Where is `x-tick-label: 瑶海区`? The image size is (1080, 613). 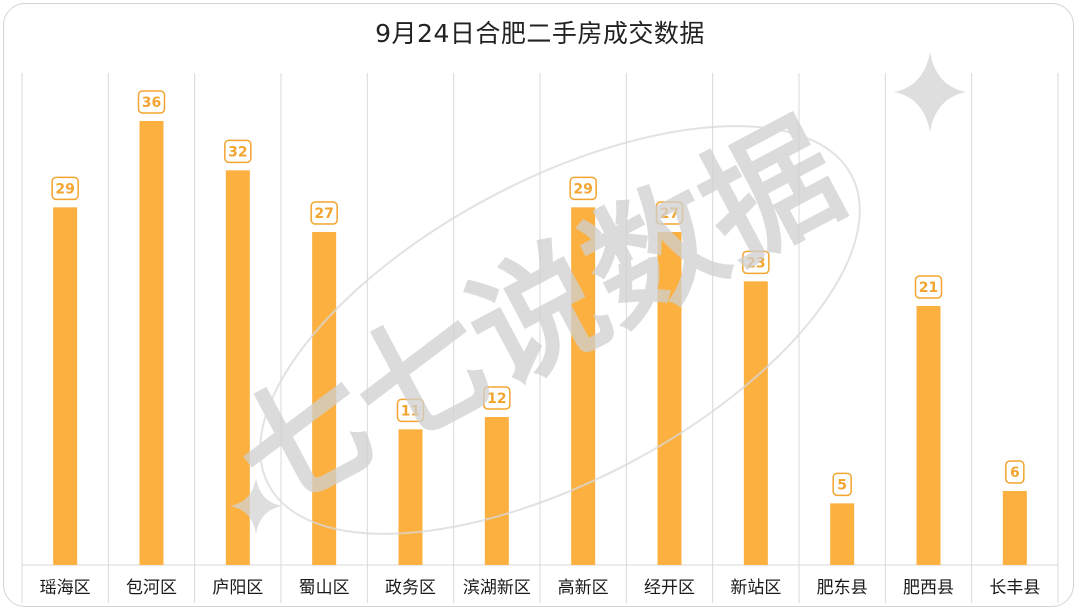
x-tick-label: 瑶海区 is located at coordinates (65, 588).